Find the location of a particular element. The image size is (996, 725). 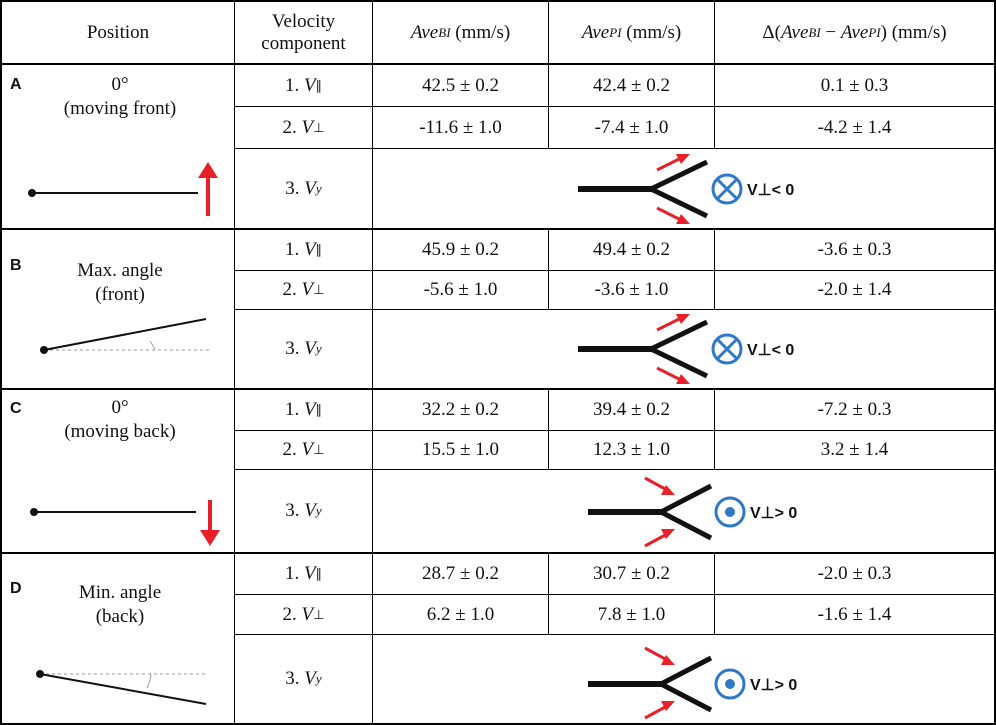

value-cell: 39.4 ± 0.2 is located at coordinates (631, 410).